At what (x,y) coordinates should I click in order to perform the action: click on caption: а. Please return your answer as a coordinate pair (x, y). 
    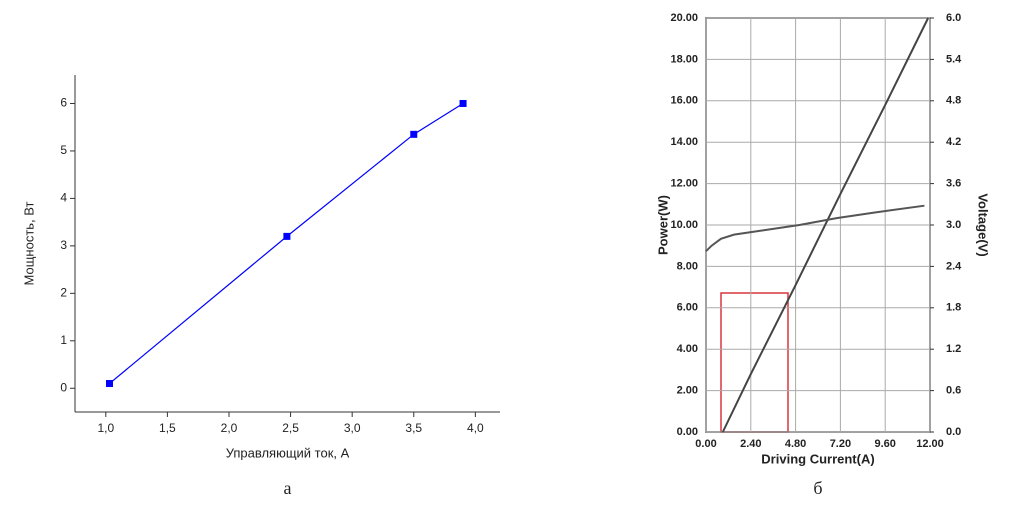
    Looking at the image, I should click on (288, 488).